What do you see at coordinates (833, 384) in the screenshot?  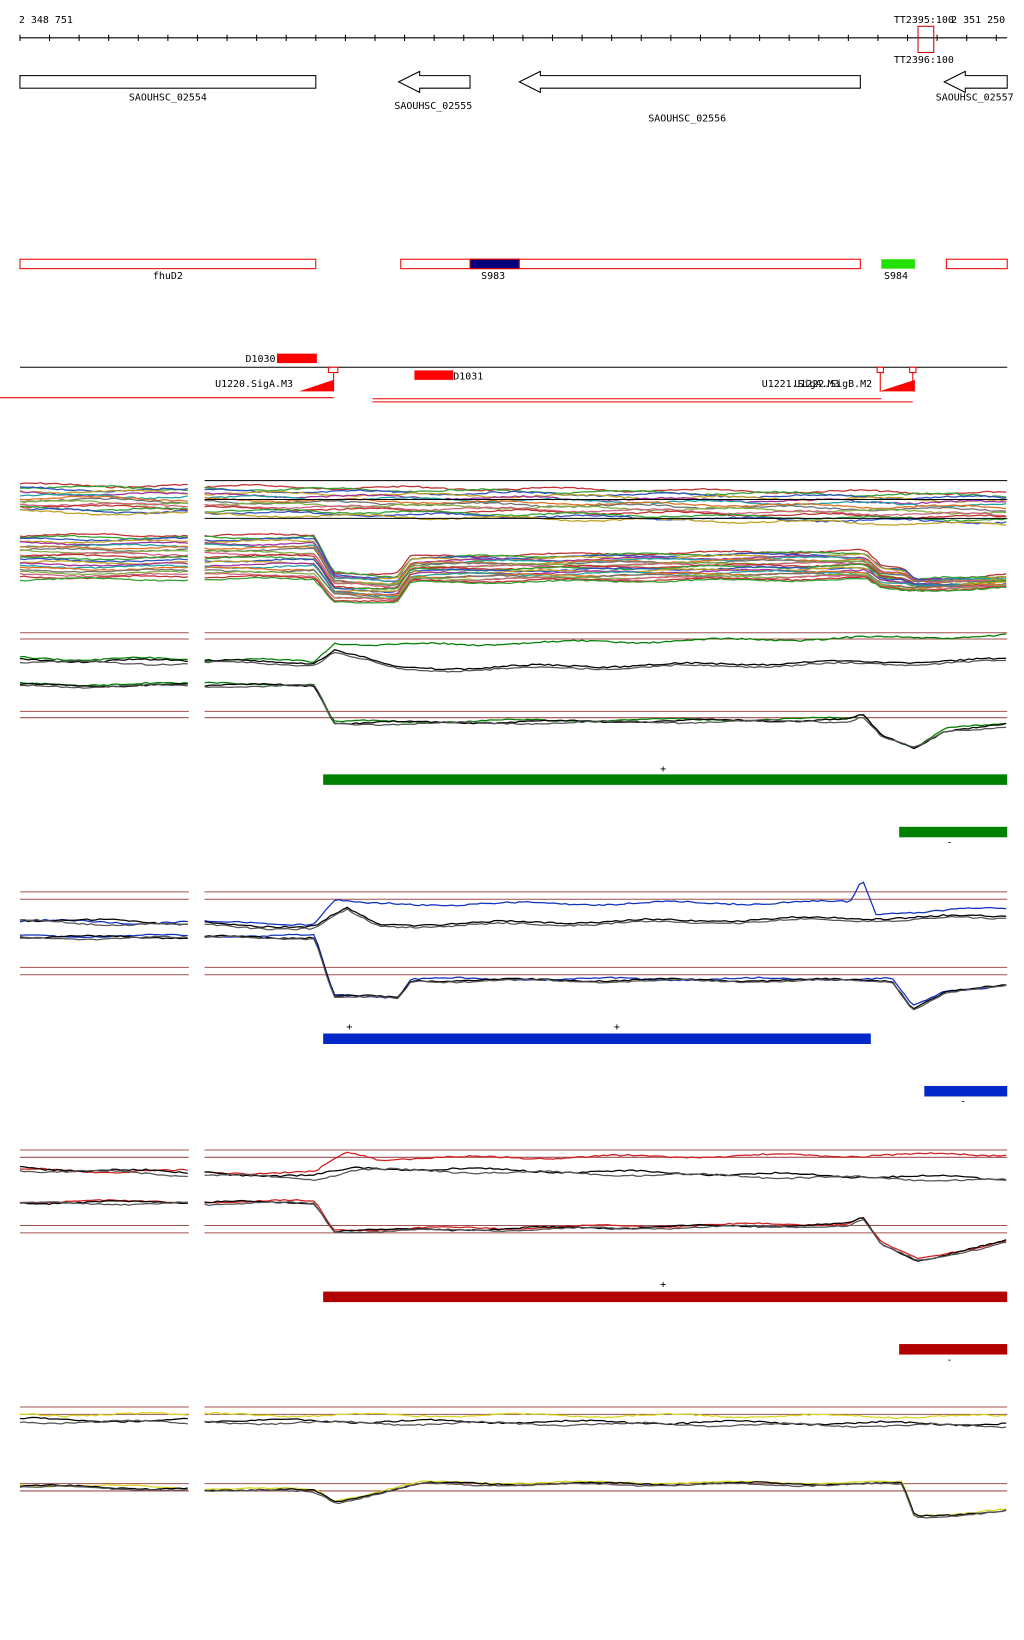 I see `promoter-label: U1222.SigB.M2` at bounding box center [833, 384].